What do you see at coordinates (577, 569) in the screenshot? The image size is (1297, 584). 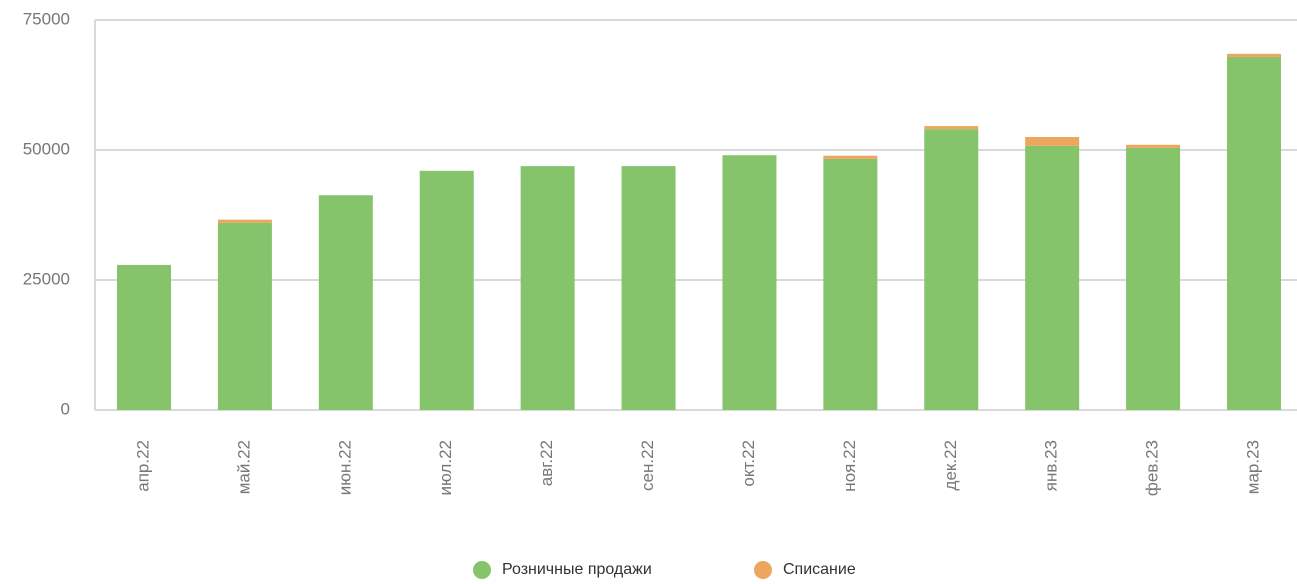 I see `legend-label: Розничные продажи` at bounding box center [577, 569].